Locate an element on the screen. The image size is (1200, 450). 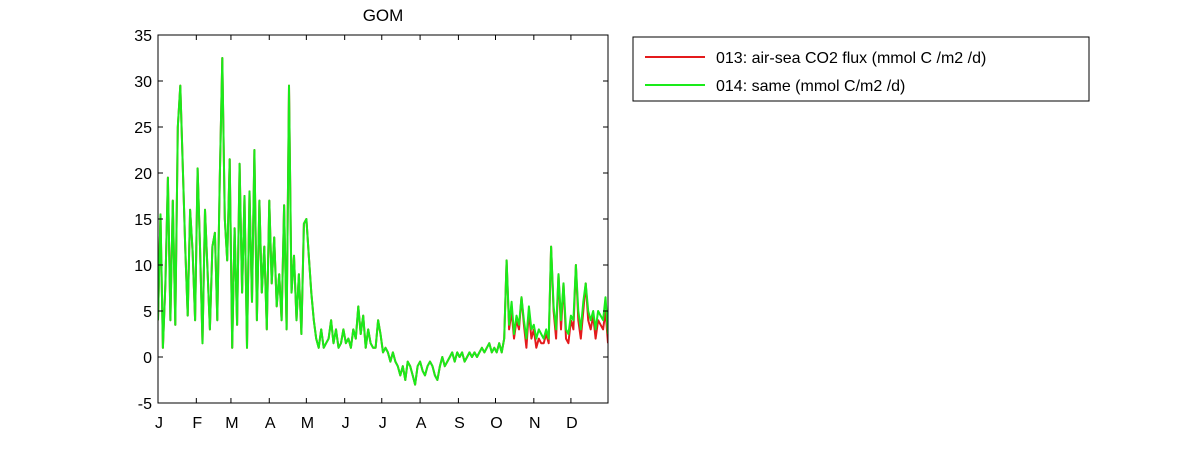
legend-box is located at coordinates (861, 69).